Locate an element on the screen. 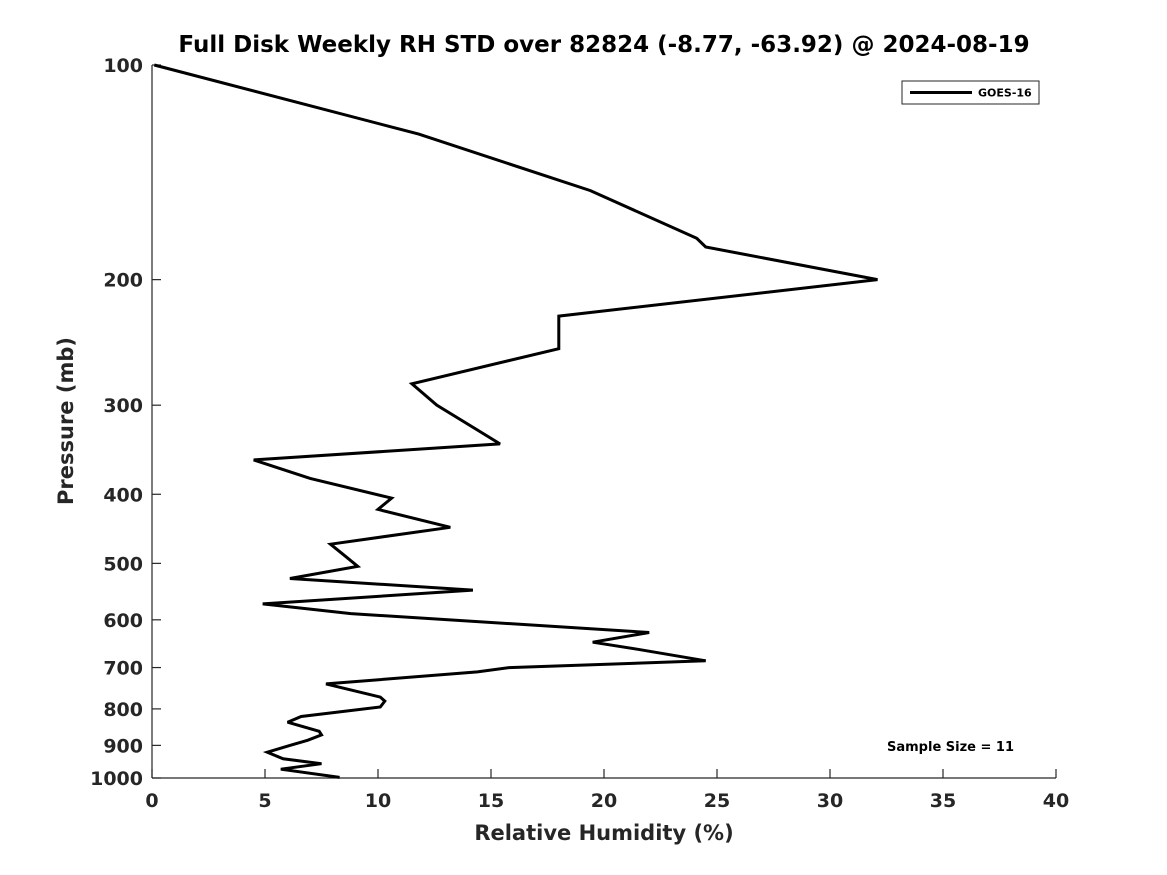 Image resolution: width=1167 pixels, height=875 pixels. x-tick-label: 15 is located at coordinates (491, 801).